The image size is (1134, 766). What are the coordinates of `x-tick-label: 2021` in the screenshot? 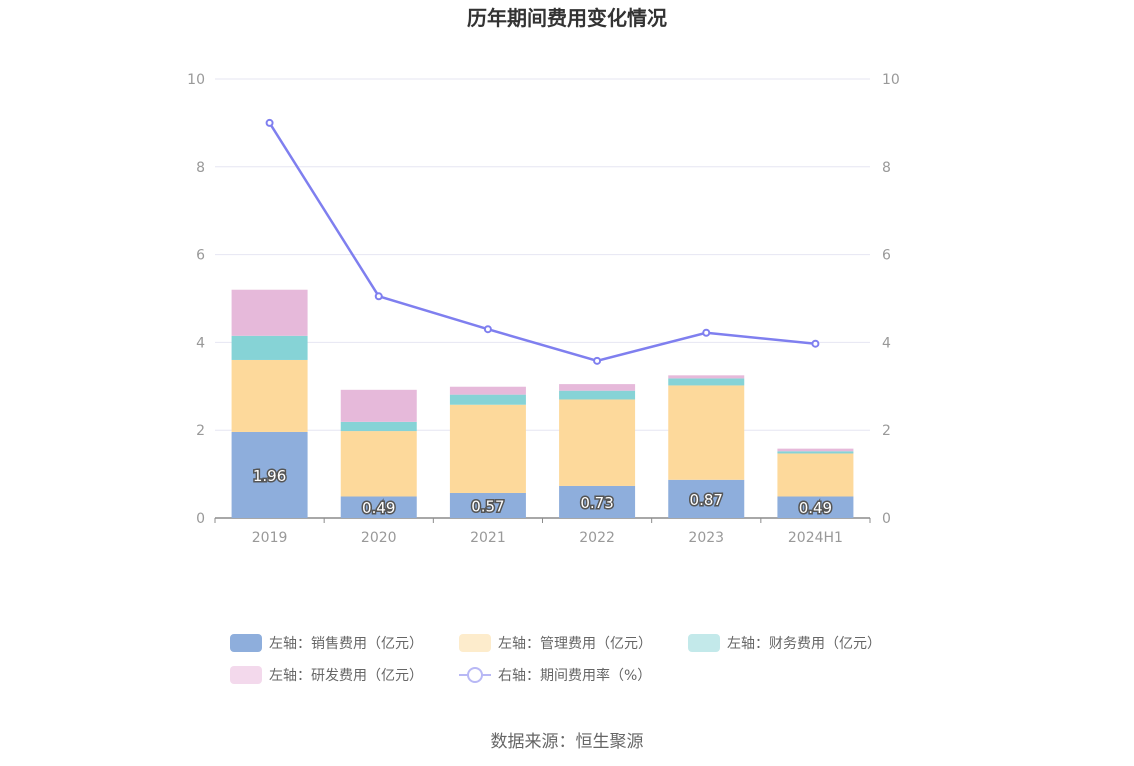 It's located at (488, 538).